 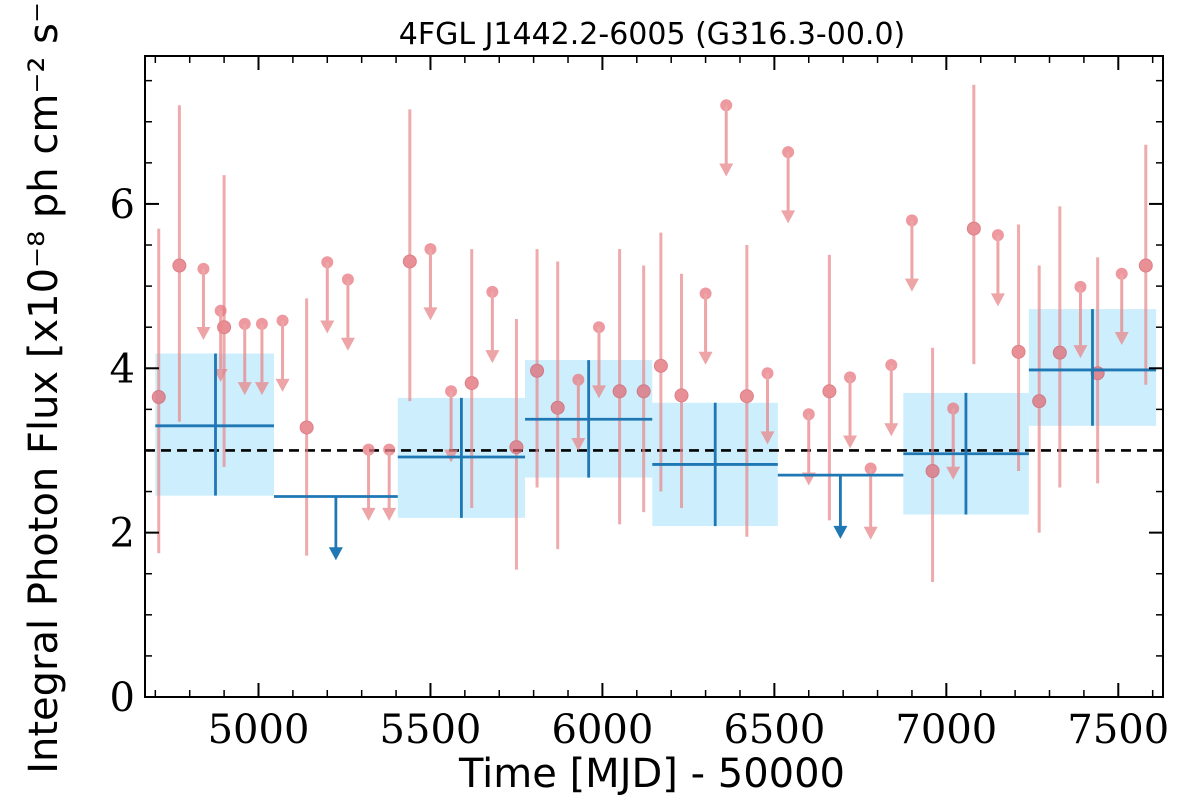 I want to click on x-tick-label: 6000, so click(x=603, y=730).